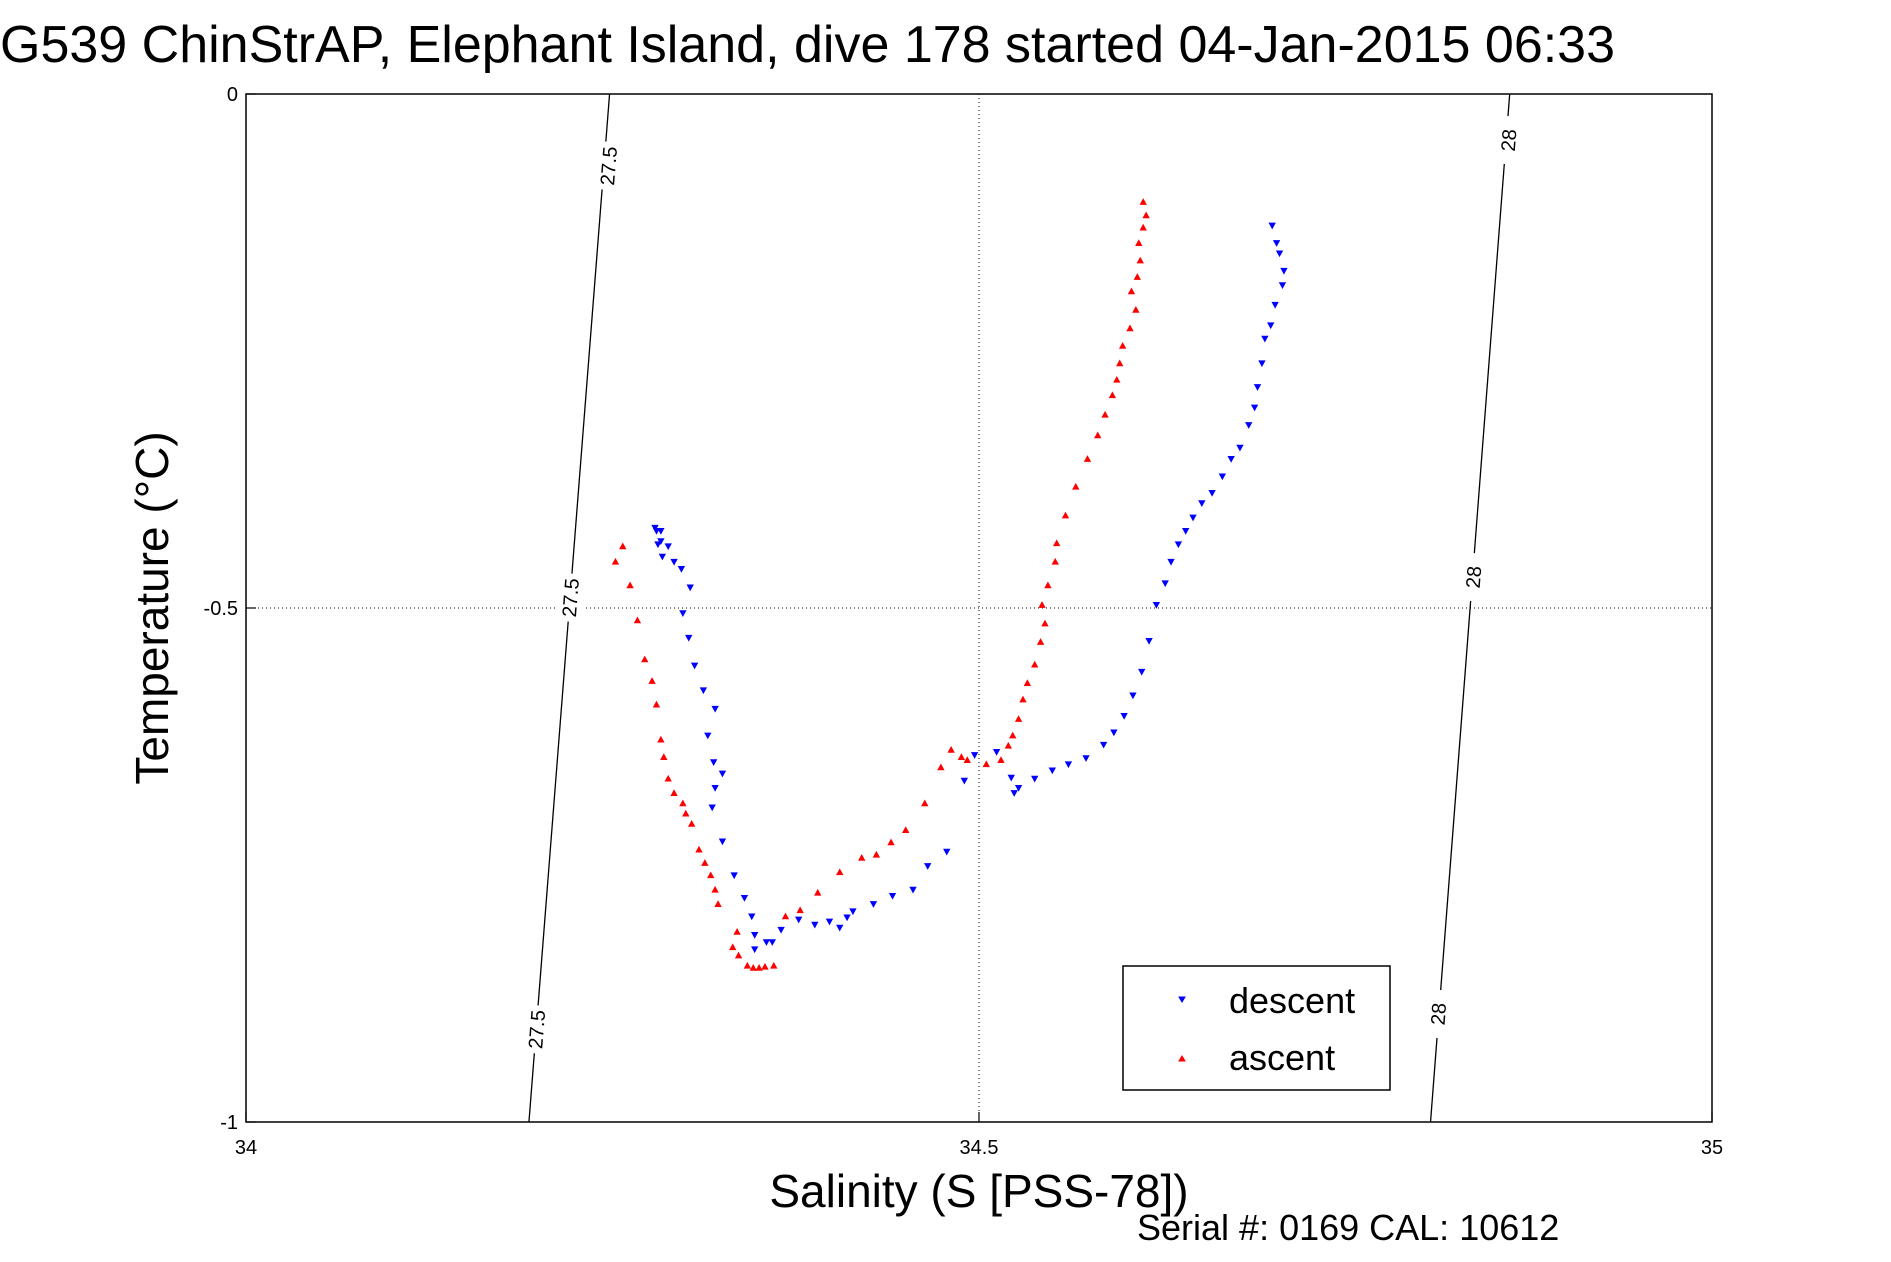 The width and height of the screenshot is (1891, 1262). Describe the element at coordinates (221, 609) in the screenshot. I see `y-tick-label: -0.5` at that location.